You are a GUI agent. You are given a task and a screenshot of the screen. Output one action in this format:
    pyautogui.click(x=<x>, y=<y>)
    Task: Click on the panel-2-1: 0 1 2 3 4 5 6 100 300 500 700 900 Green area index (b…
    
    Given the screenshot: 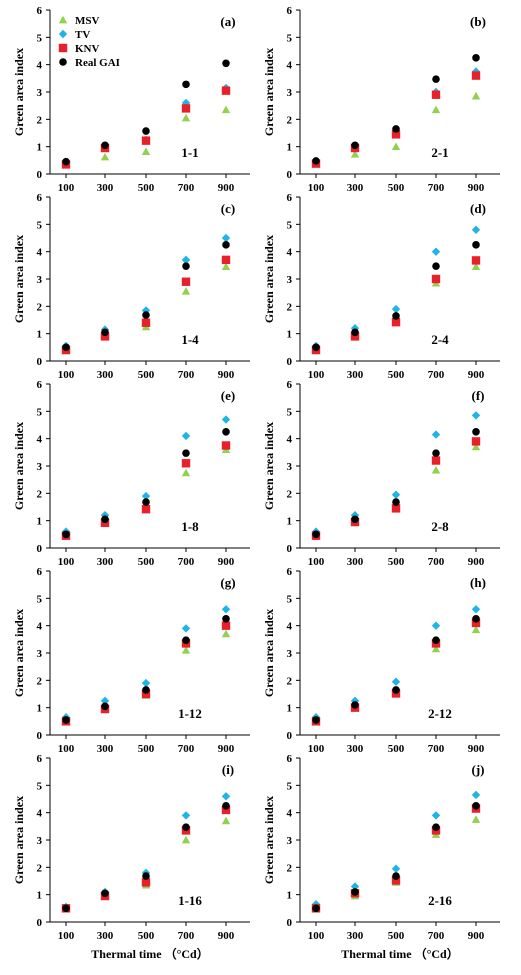 What is the action you would take?
    pyautogui.click(x=381, y=99)
    